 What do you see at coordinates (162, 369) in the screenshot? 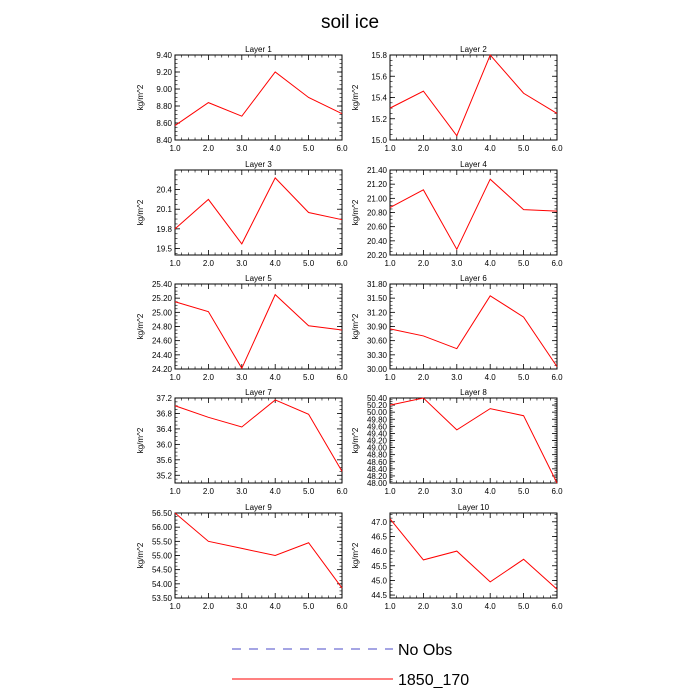
I see `y-tick-label: 24.20` at bounding box center [162, 369].